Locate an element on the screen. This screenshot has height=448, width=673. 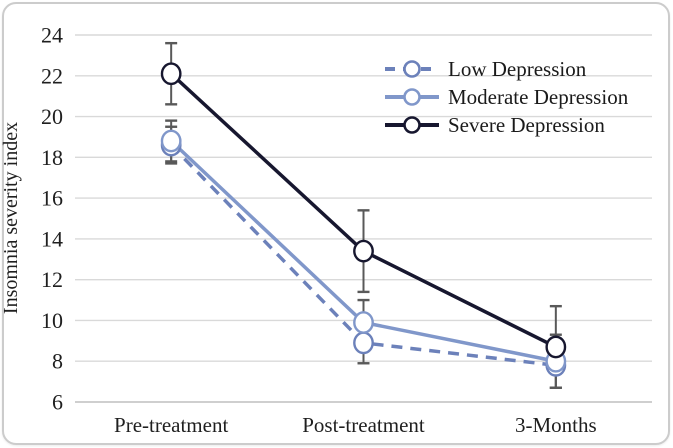
legend-label: Moderate Depression is located at coordinates (538, 97).